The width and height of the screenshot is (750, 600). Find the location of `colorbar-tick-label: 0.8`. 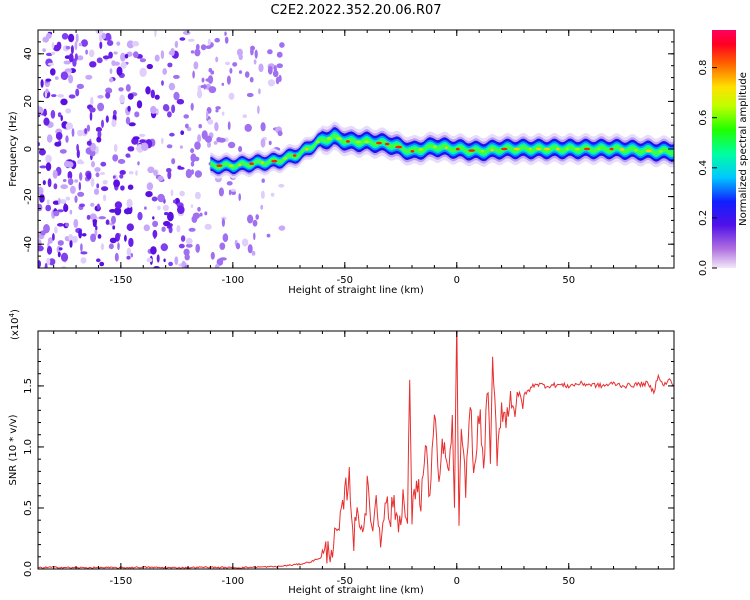

colorbar-tick-label: 0.8 is located at coordinates (703, 68).